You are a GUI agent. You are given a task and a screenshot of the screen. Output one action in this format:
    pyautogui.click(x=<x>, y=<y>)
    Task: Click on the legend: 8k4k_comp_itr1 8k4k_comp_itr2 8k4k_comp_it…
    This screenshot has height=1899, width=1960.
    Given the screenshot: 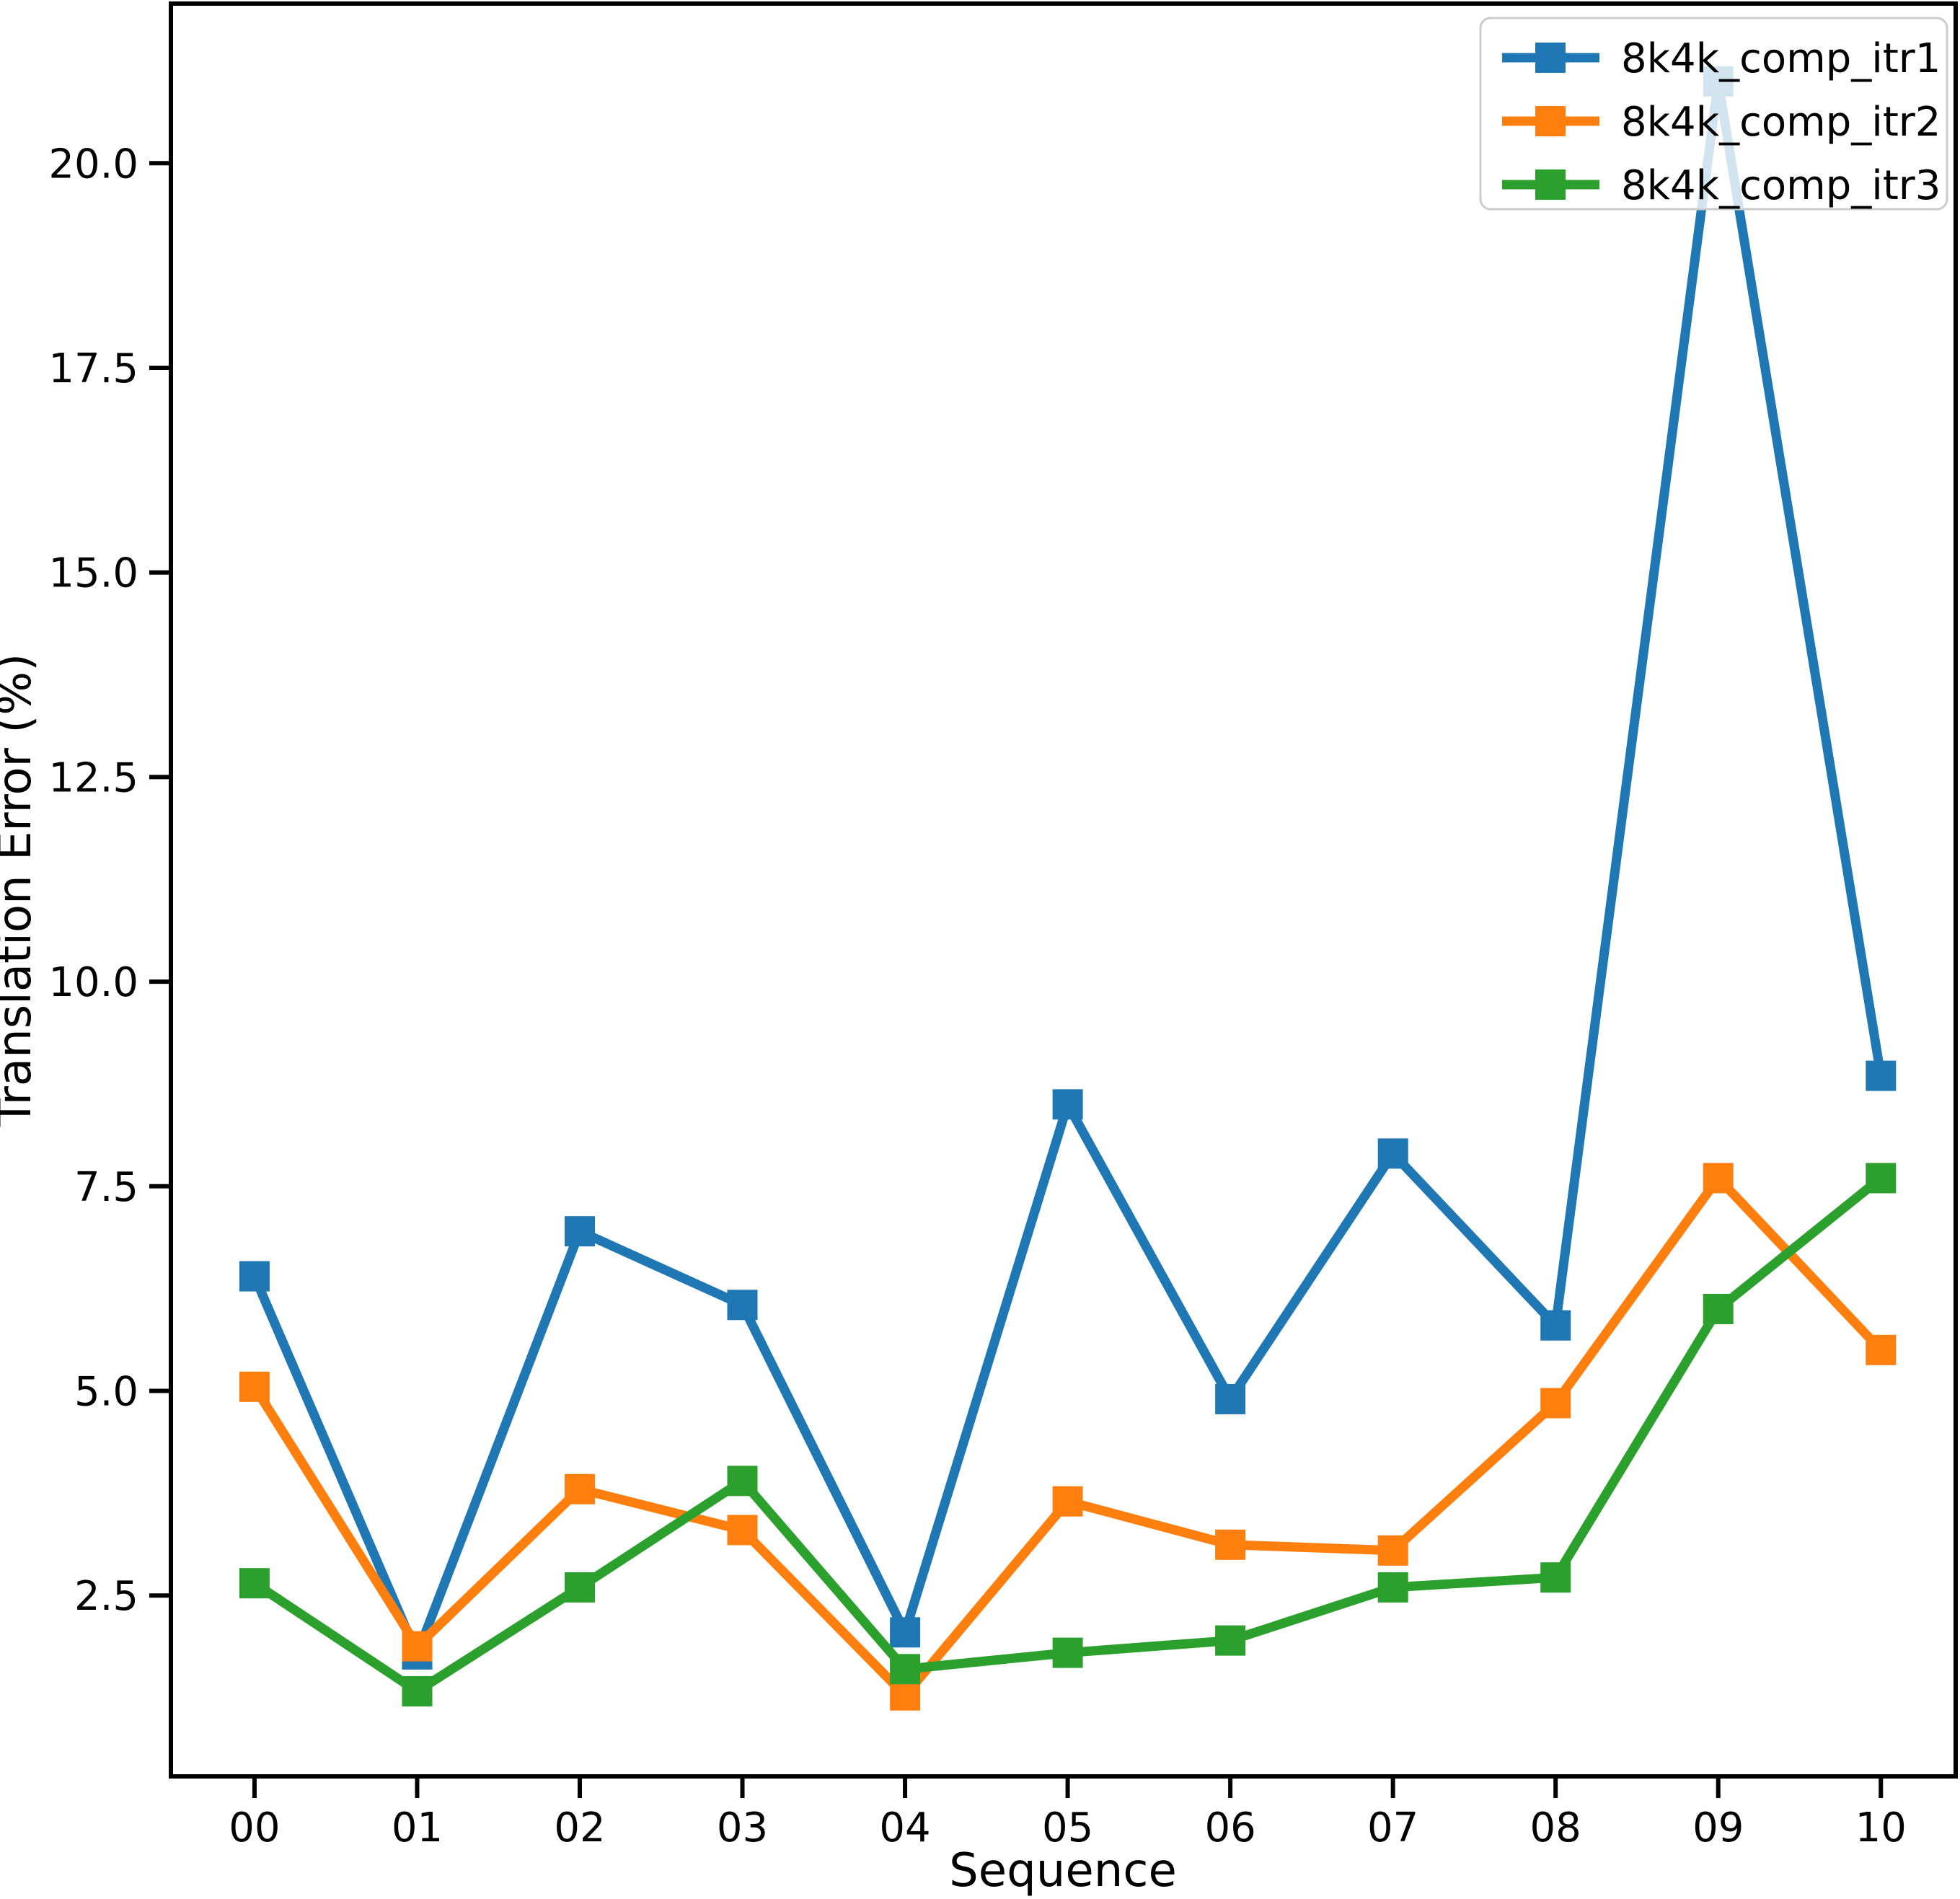 What is the action you would take?
    pyautogui.click(x=1713, y=114)
    